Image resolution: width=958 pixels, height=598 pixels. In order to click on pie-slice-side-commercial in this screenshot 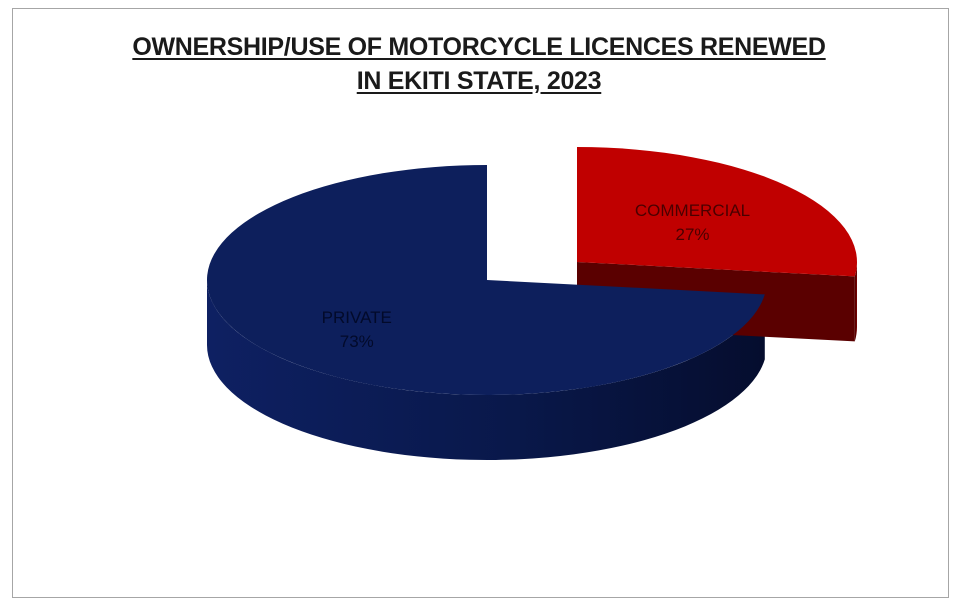, I will do `click(855, 302)`.